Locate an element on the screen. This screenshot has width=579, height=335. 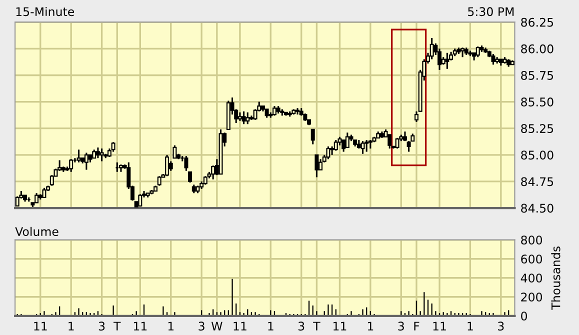
chart-title: 15-Minute is located at coordinates (45, 11).